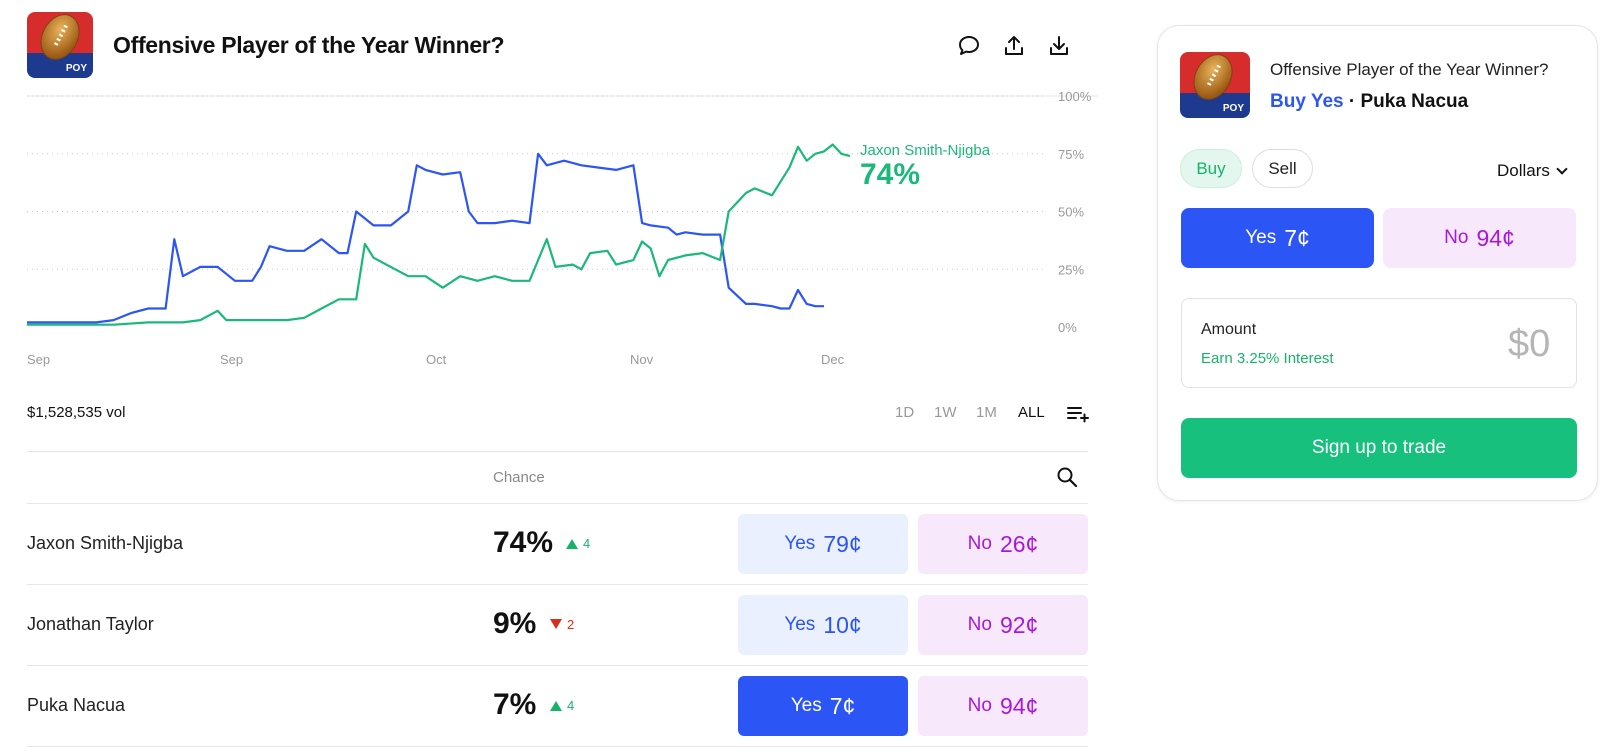 The image size is (1618, 752). I want to click on buy-yes-button: Yes 79¢, so click(823, 544).